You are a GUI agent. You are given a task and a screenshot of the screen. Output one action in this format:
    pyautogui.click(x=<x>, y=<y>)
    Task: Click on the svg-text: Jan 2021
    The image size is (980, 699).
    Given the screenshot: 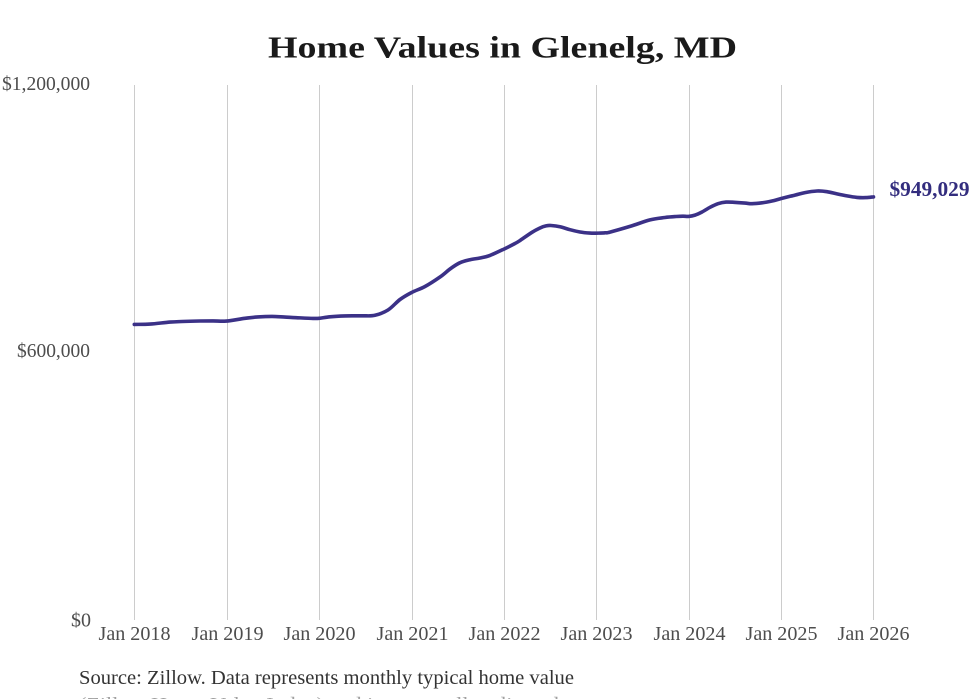 What is the action you would take?
    pyautogui.click(x=413, y=634)
    